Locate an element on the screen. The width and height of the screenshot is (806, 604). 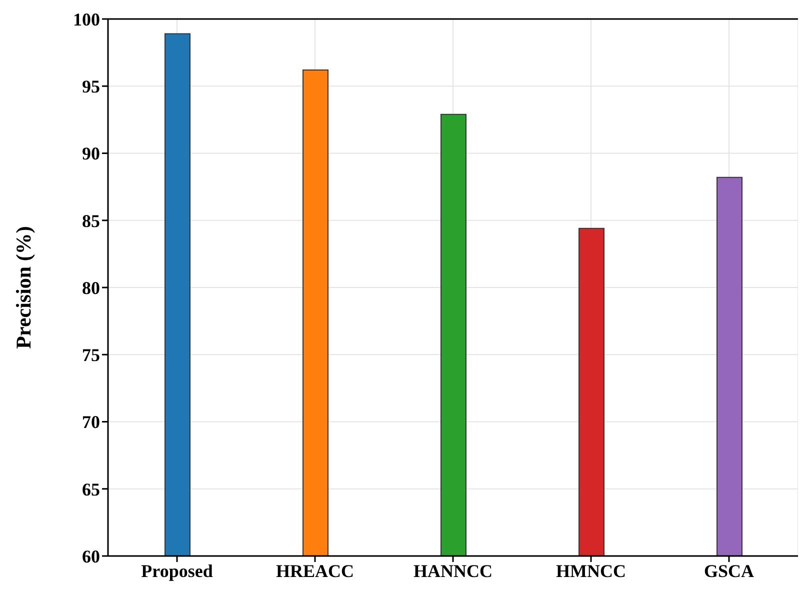
y-tick-label: 60 is located at coordinates (91, 556).